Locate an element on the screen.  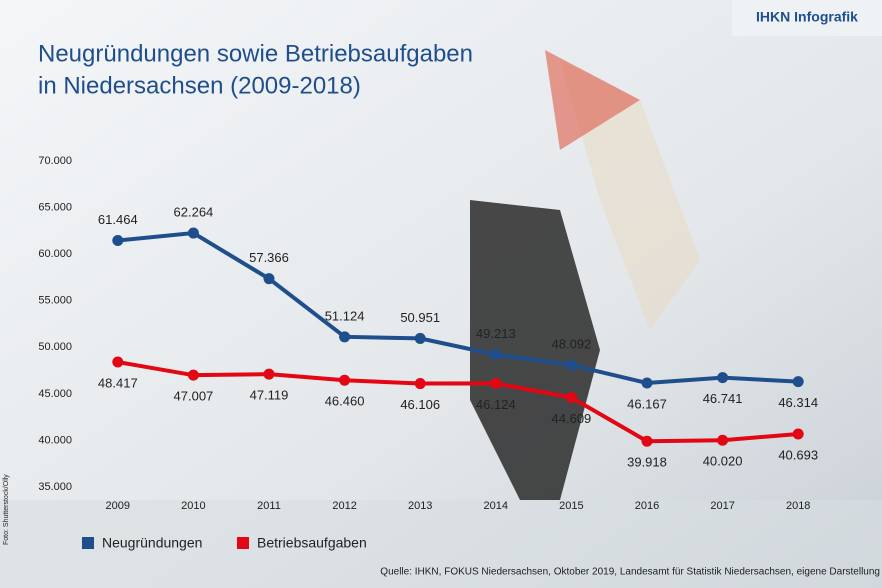
data-label: 46.741 is located at coordinates (723, 398).